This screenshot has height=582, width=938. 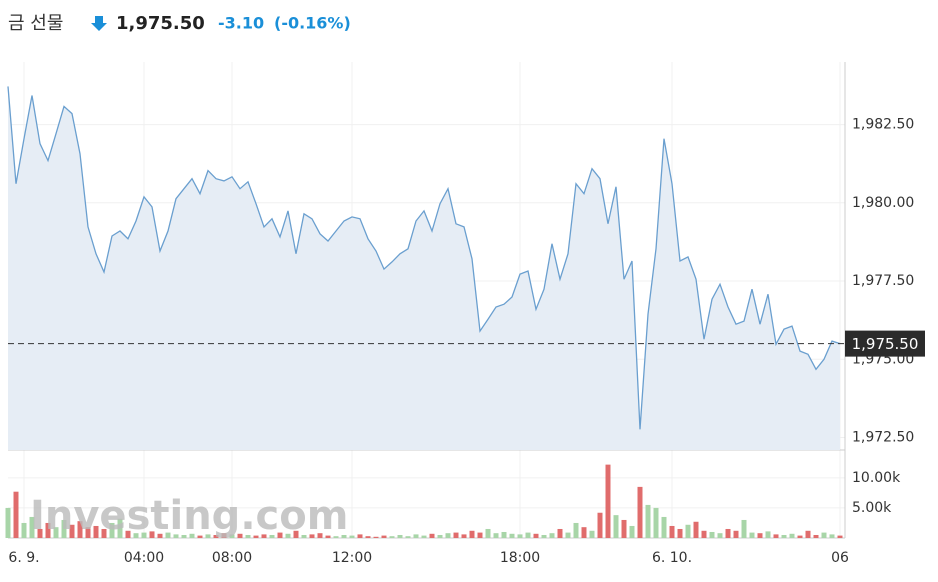 What do you see at coordinates (35, 23) in the screenshot?
I see `title: 금 선물` at bounding box center [35, 23].